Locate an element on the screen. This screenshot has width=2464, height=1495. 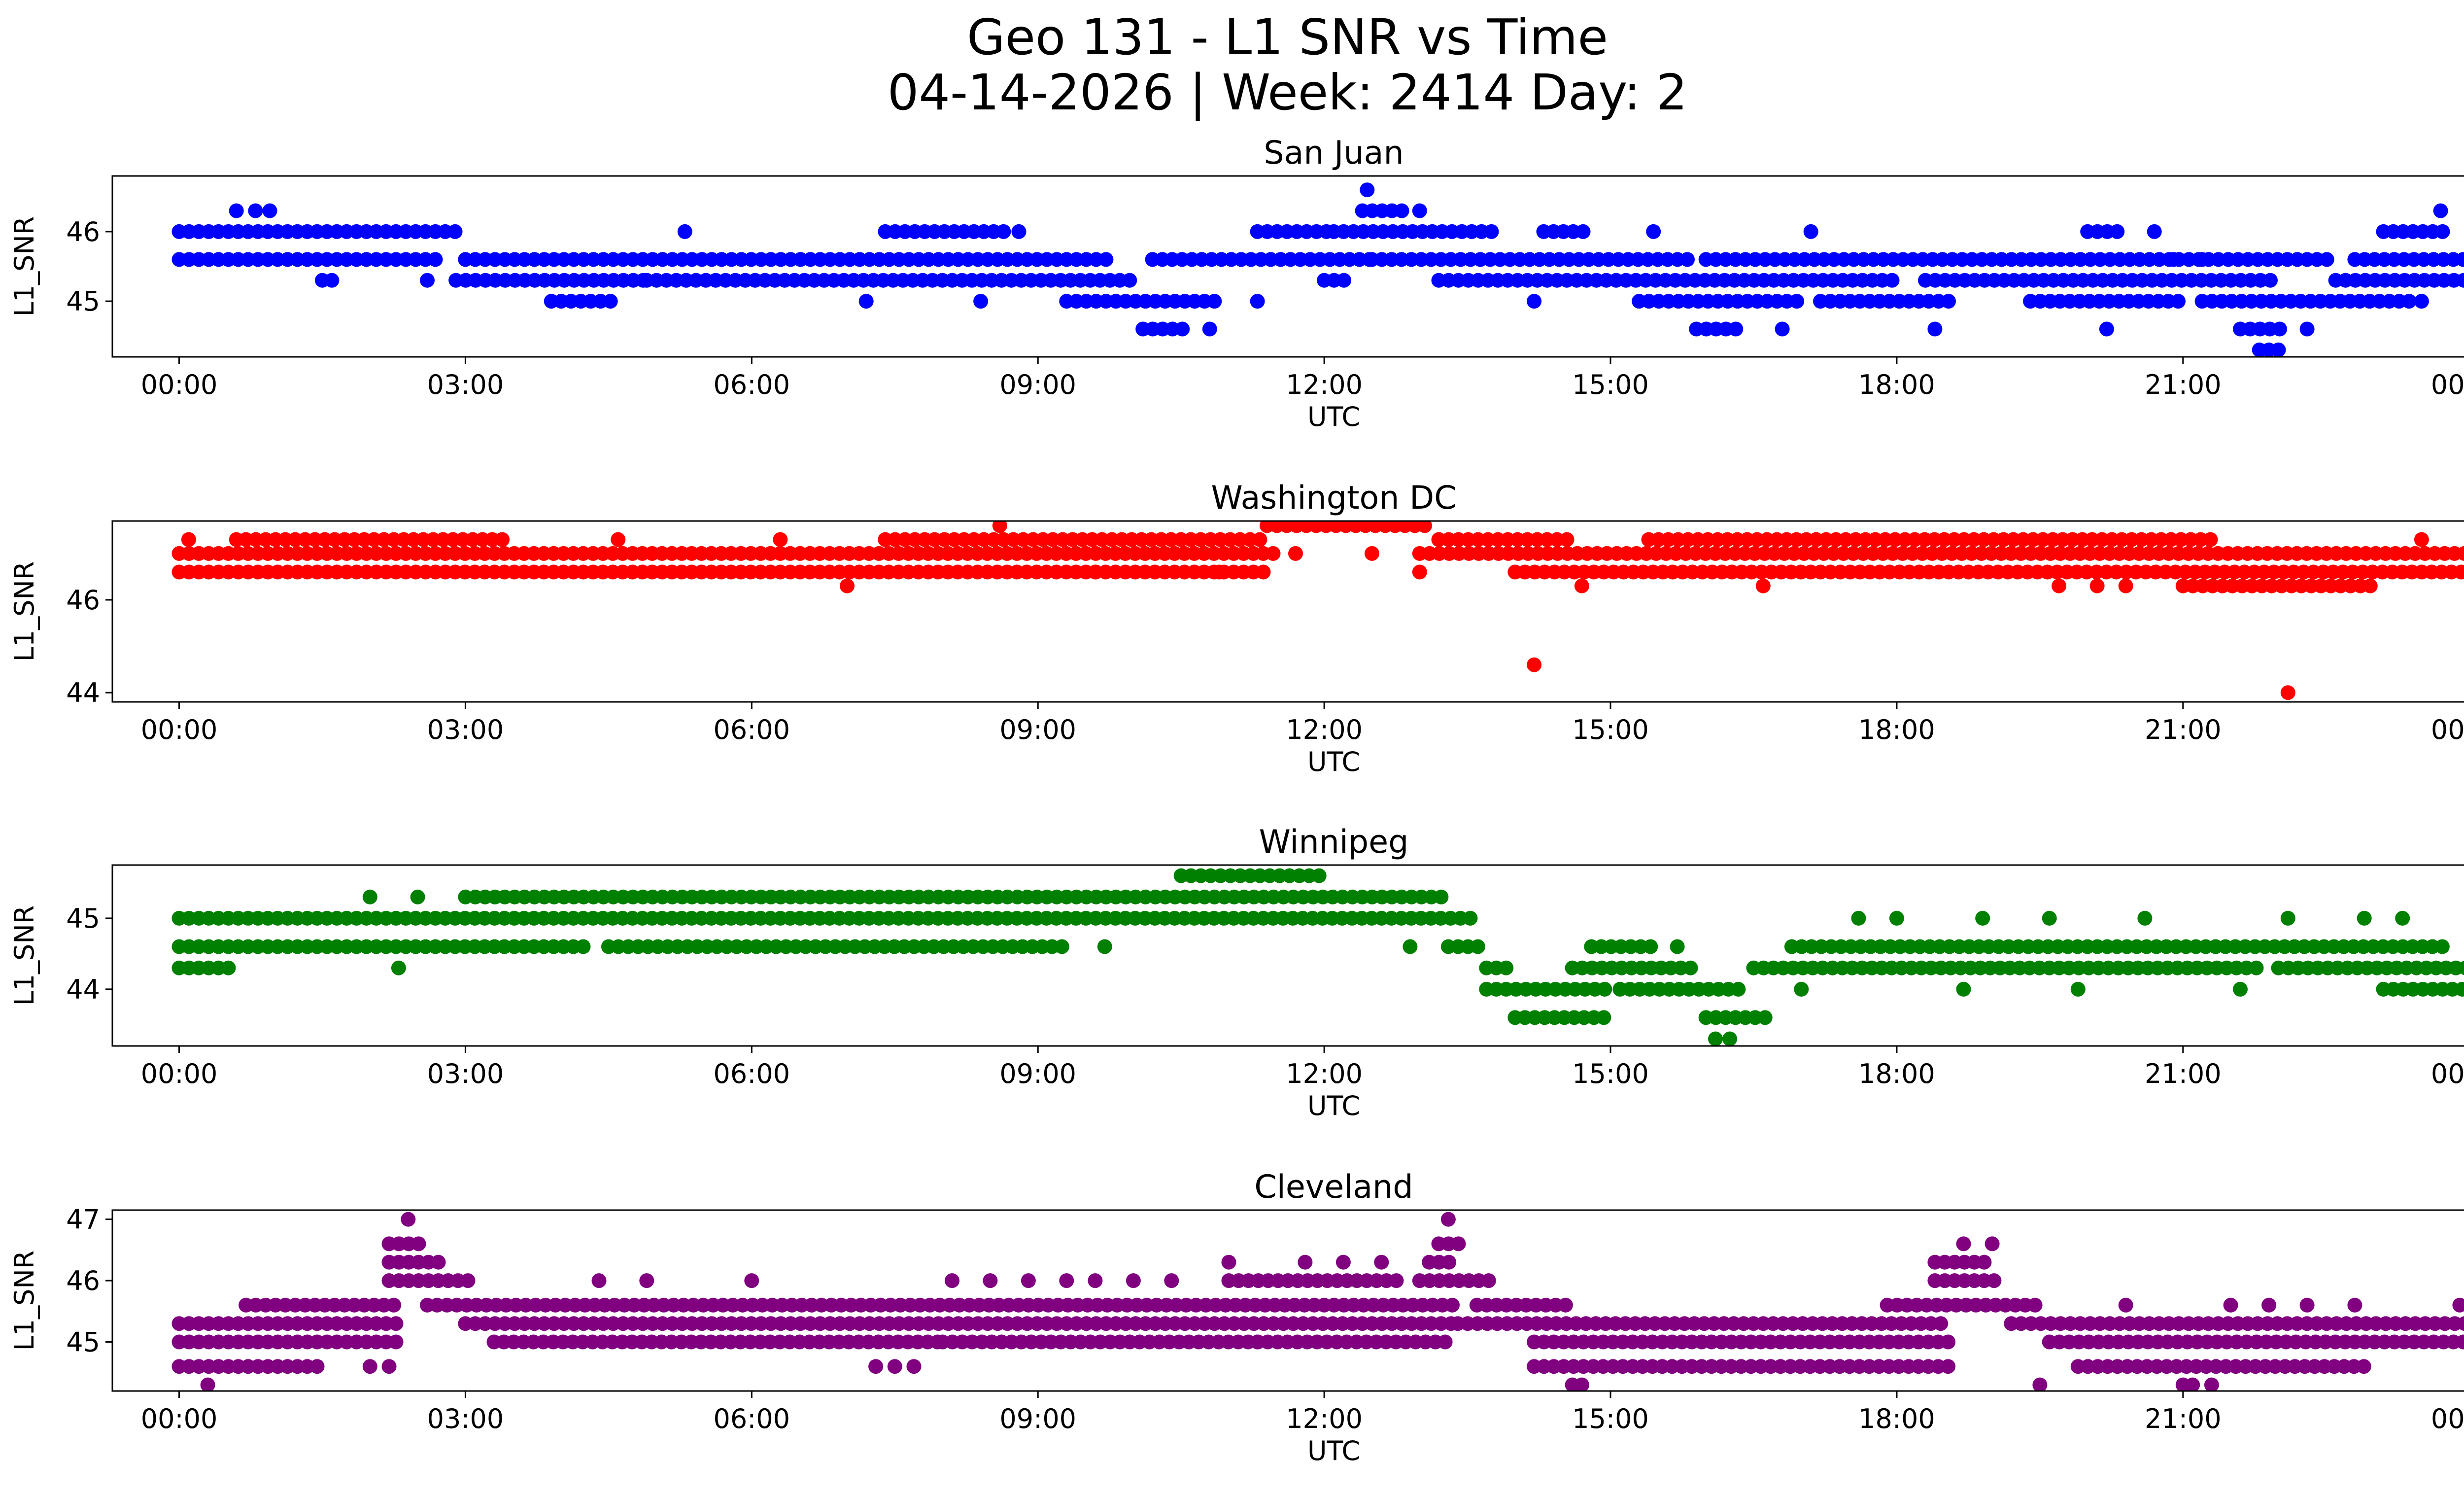
x-tick-label: 18:00 is located at coordinates (1896, 1418).